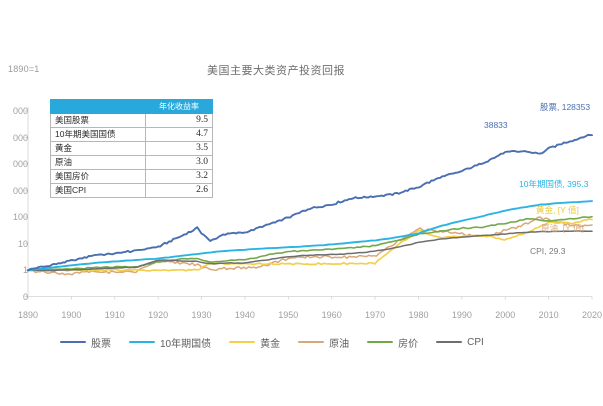 The image size is (603, 406). I want to click on series-line-原油, so click(310, 246).